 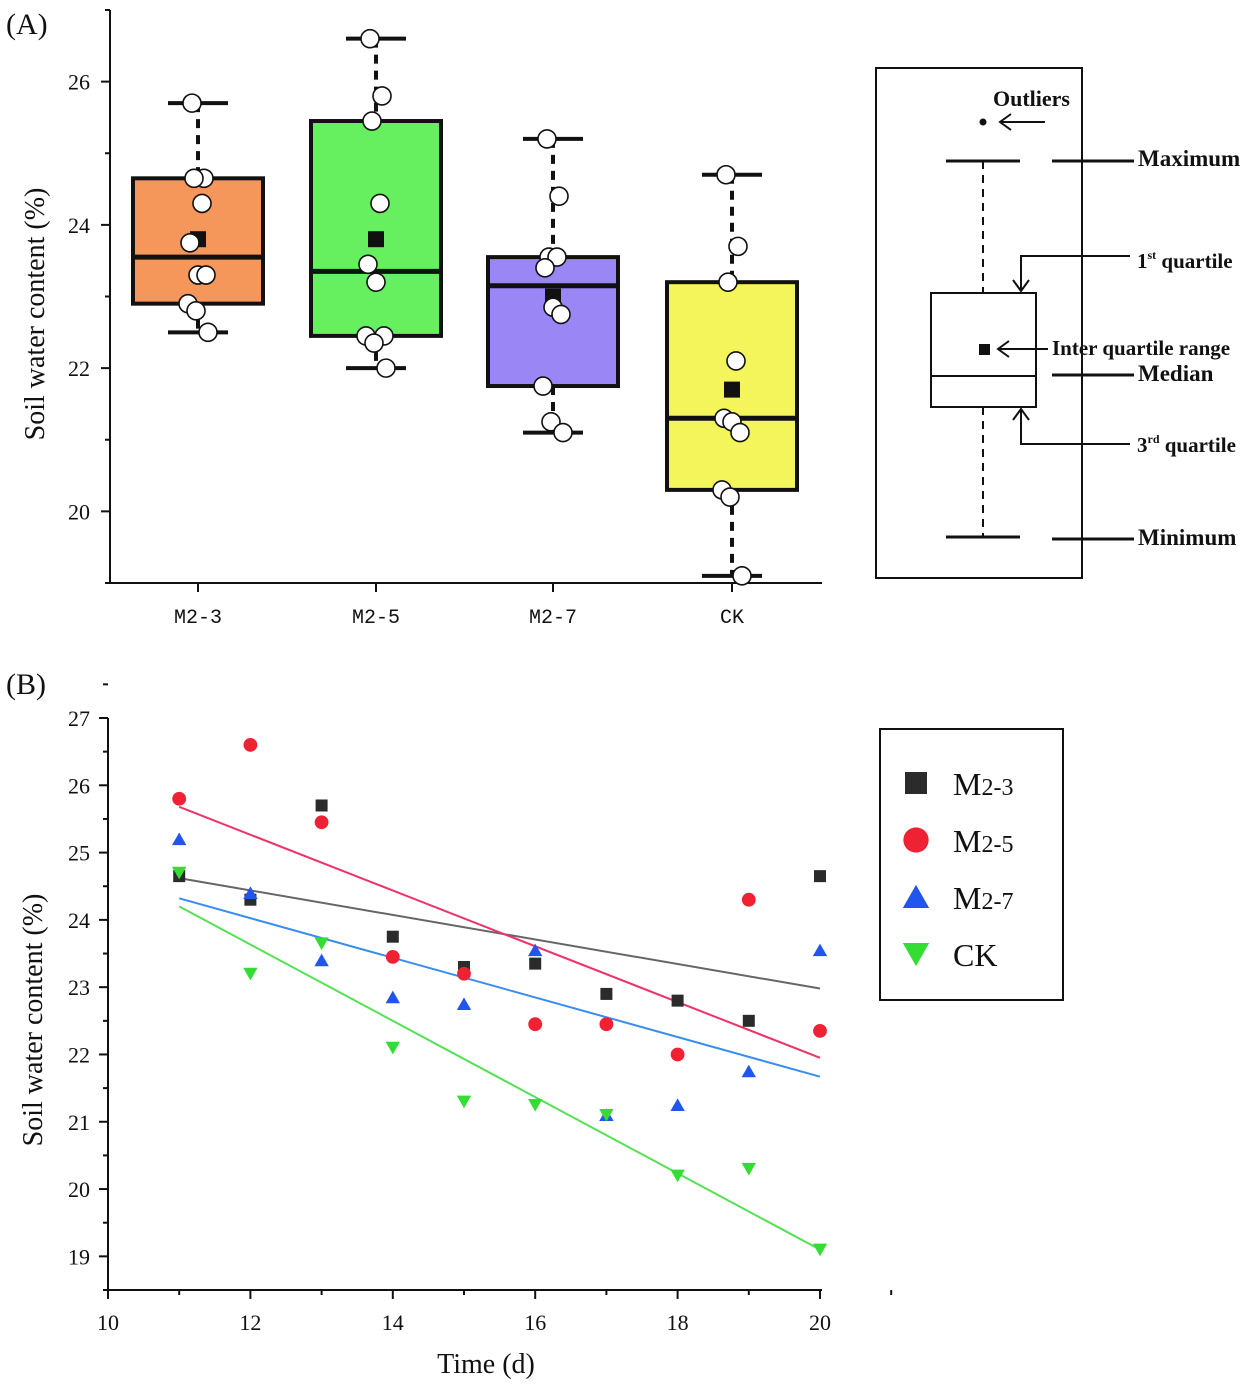 I want to click on scatter-legend: M2-3 M2-5 M2-7 CK, so click(x=971, y=864).